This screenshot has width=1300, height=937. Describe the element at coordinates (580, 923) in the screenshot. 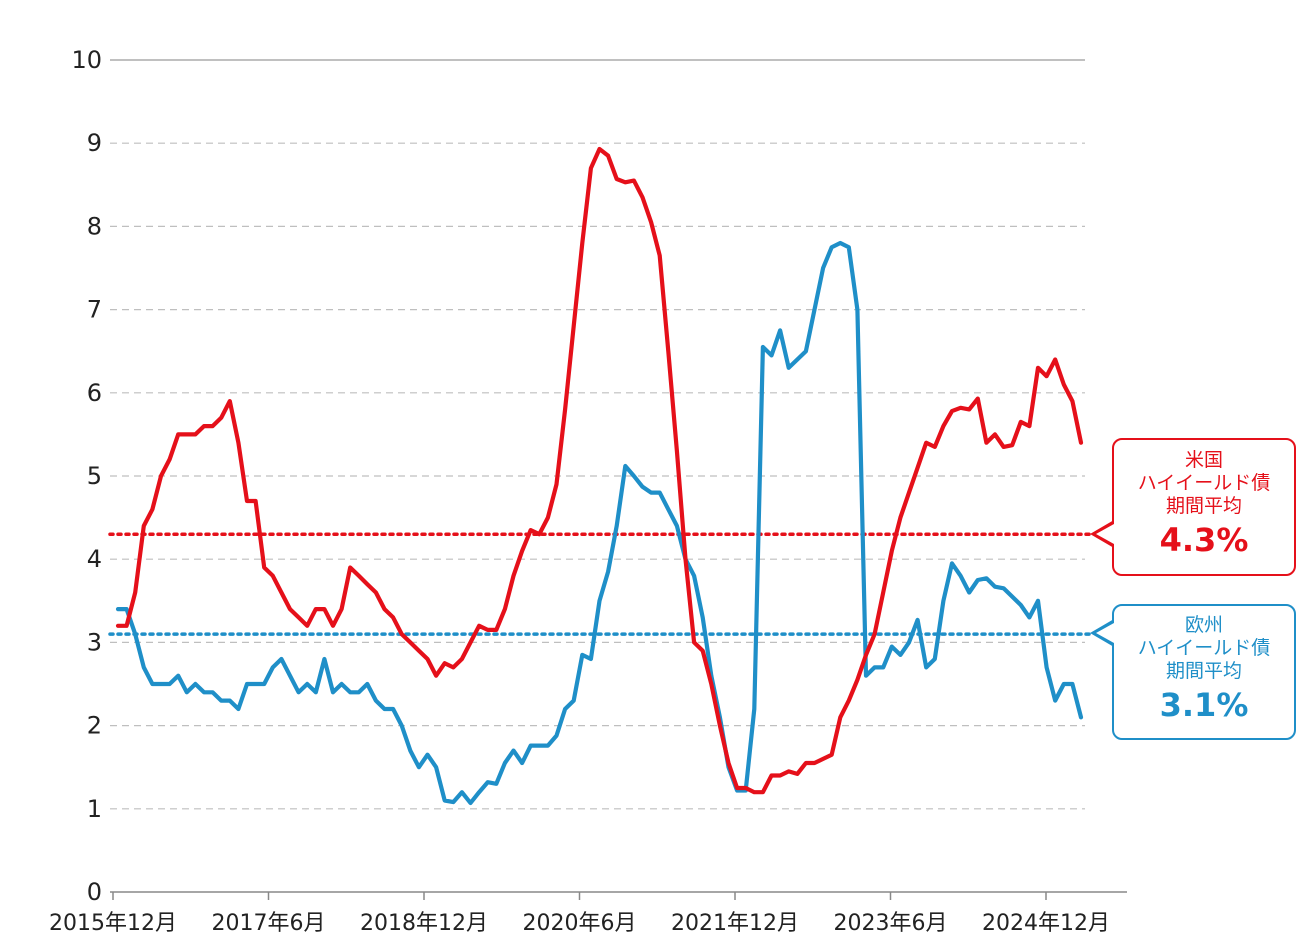

I see `x-tick-label: 2020年6月` at that location.